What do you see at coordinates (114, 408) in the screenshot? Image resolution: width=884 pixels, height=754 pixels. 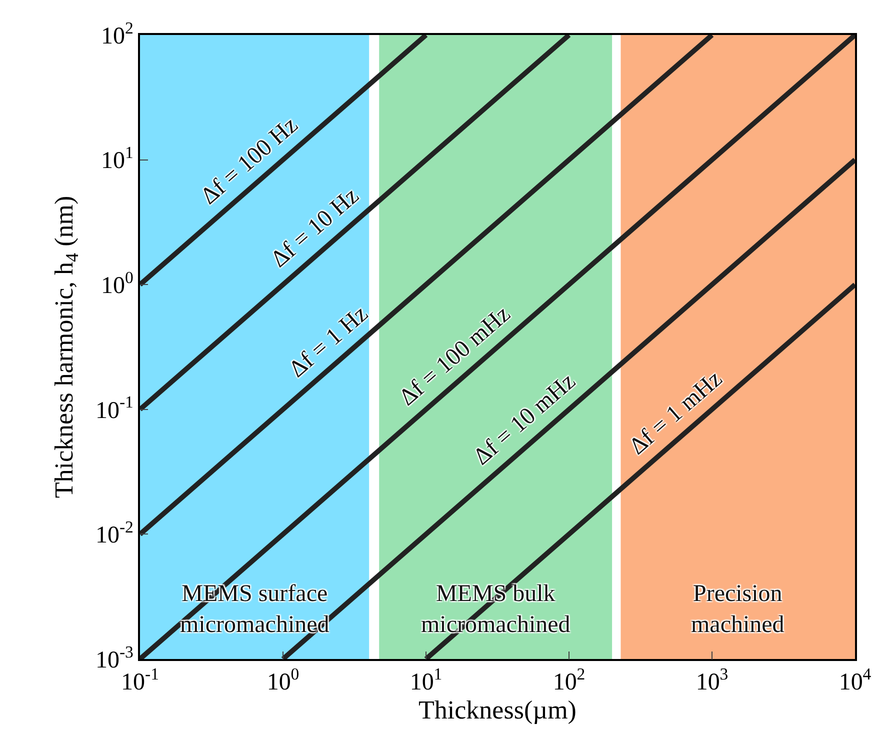 I see `y-tick-label: 10$^{-1}$` at bounding box center [114, 408].